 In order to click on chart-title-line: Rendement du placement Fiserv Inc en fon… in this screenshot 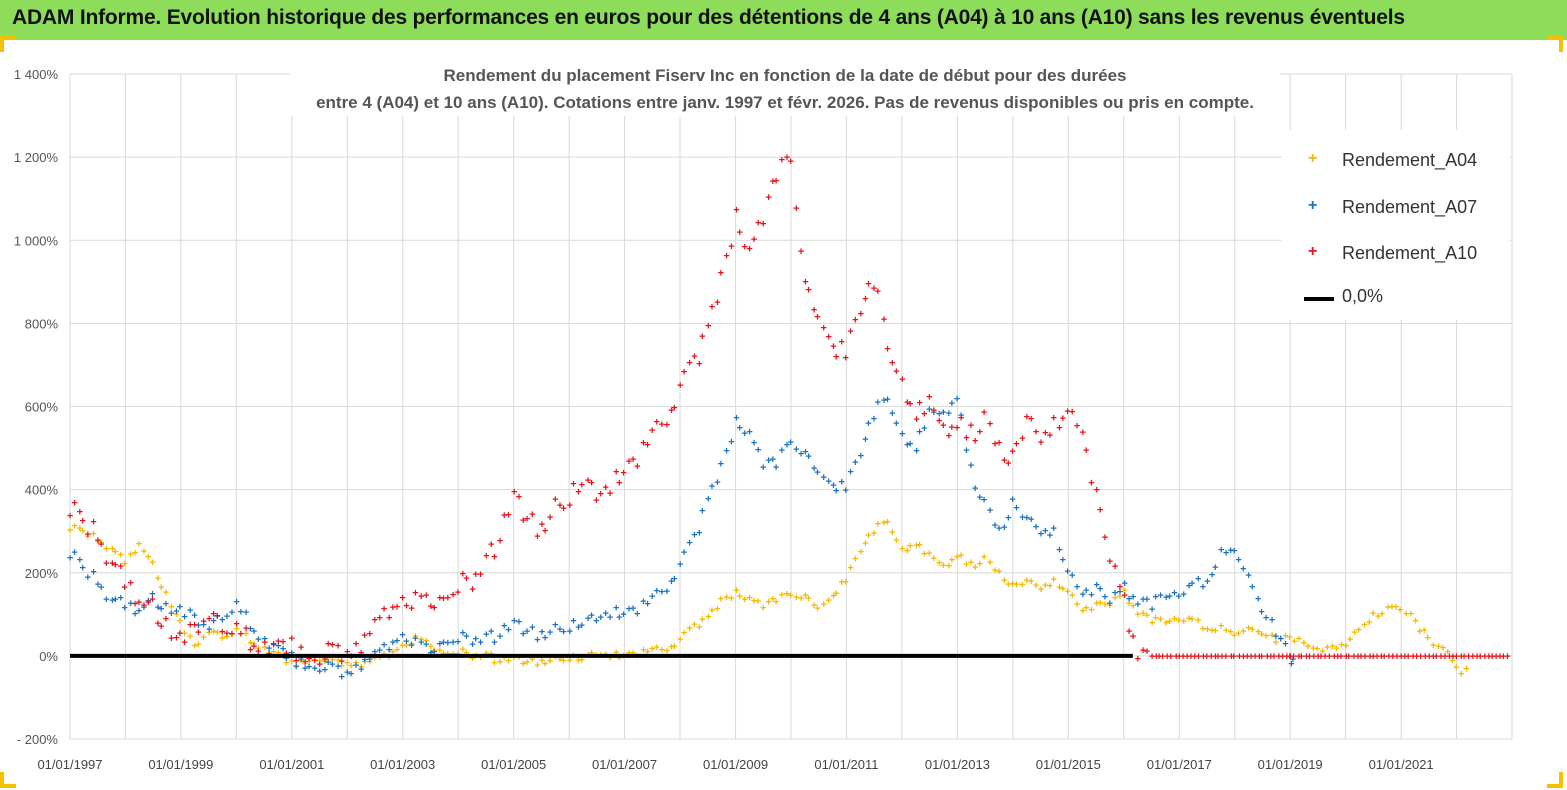, I will do `click(785, 75)`.